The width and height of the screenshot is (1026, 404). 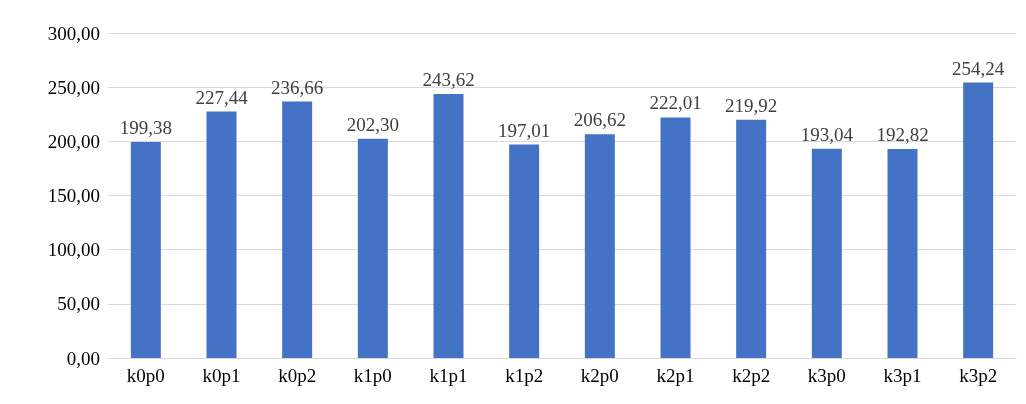 I want to click on y-tick-label: 200,00, so click(x=73, y=141).